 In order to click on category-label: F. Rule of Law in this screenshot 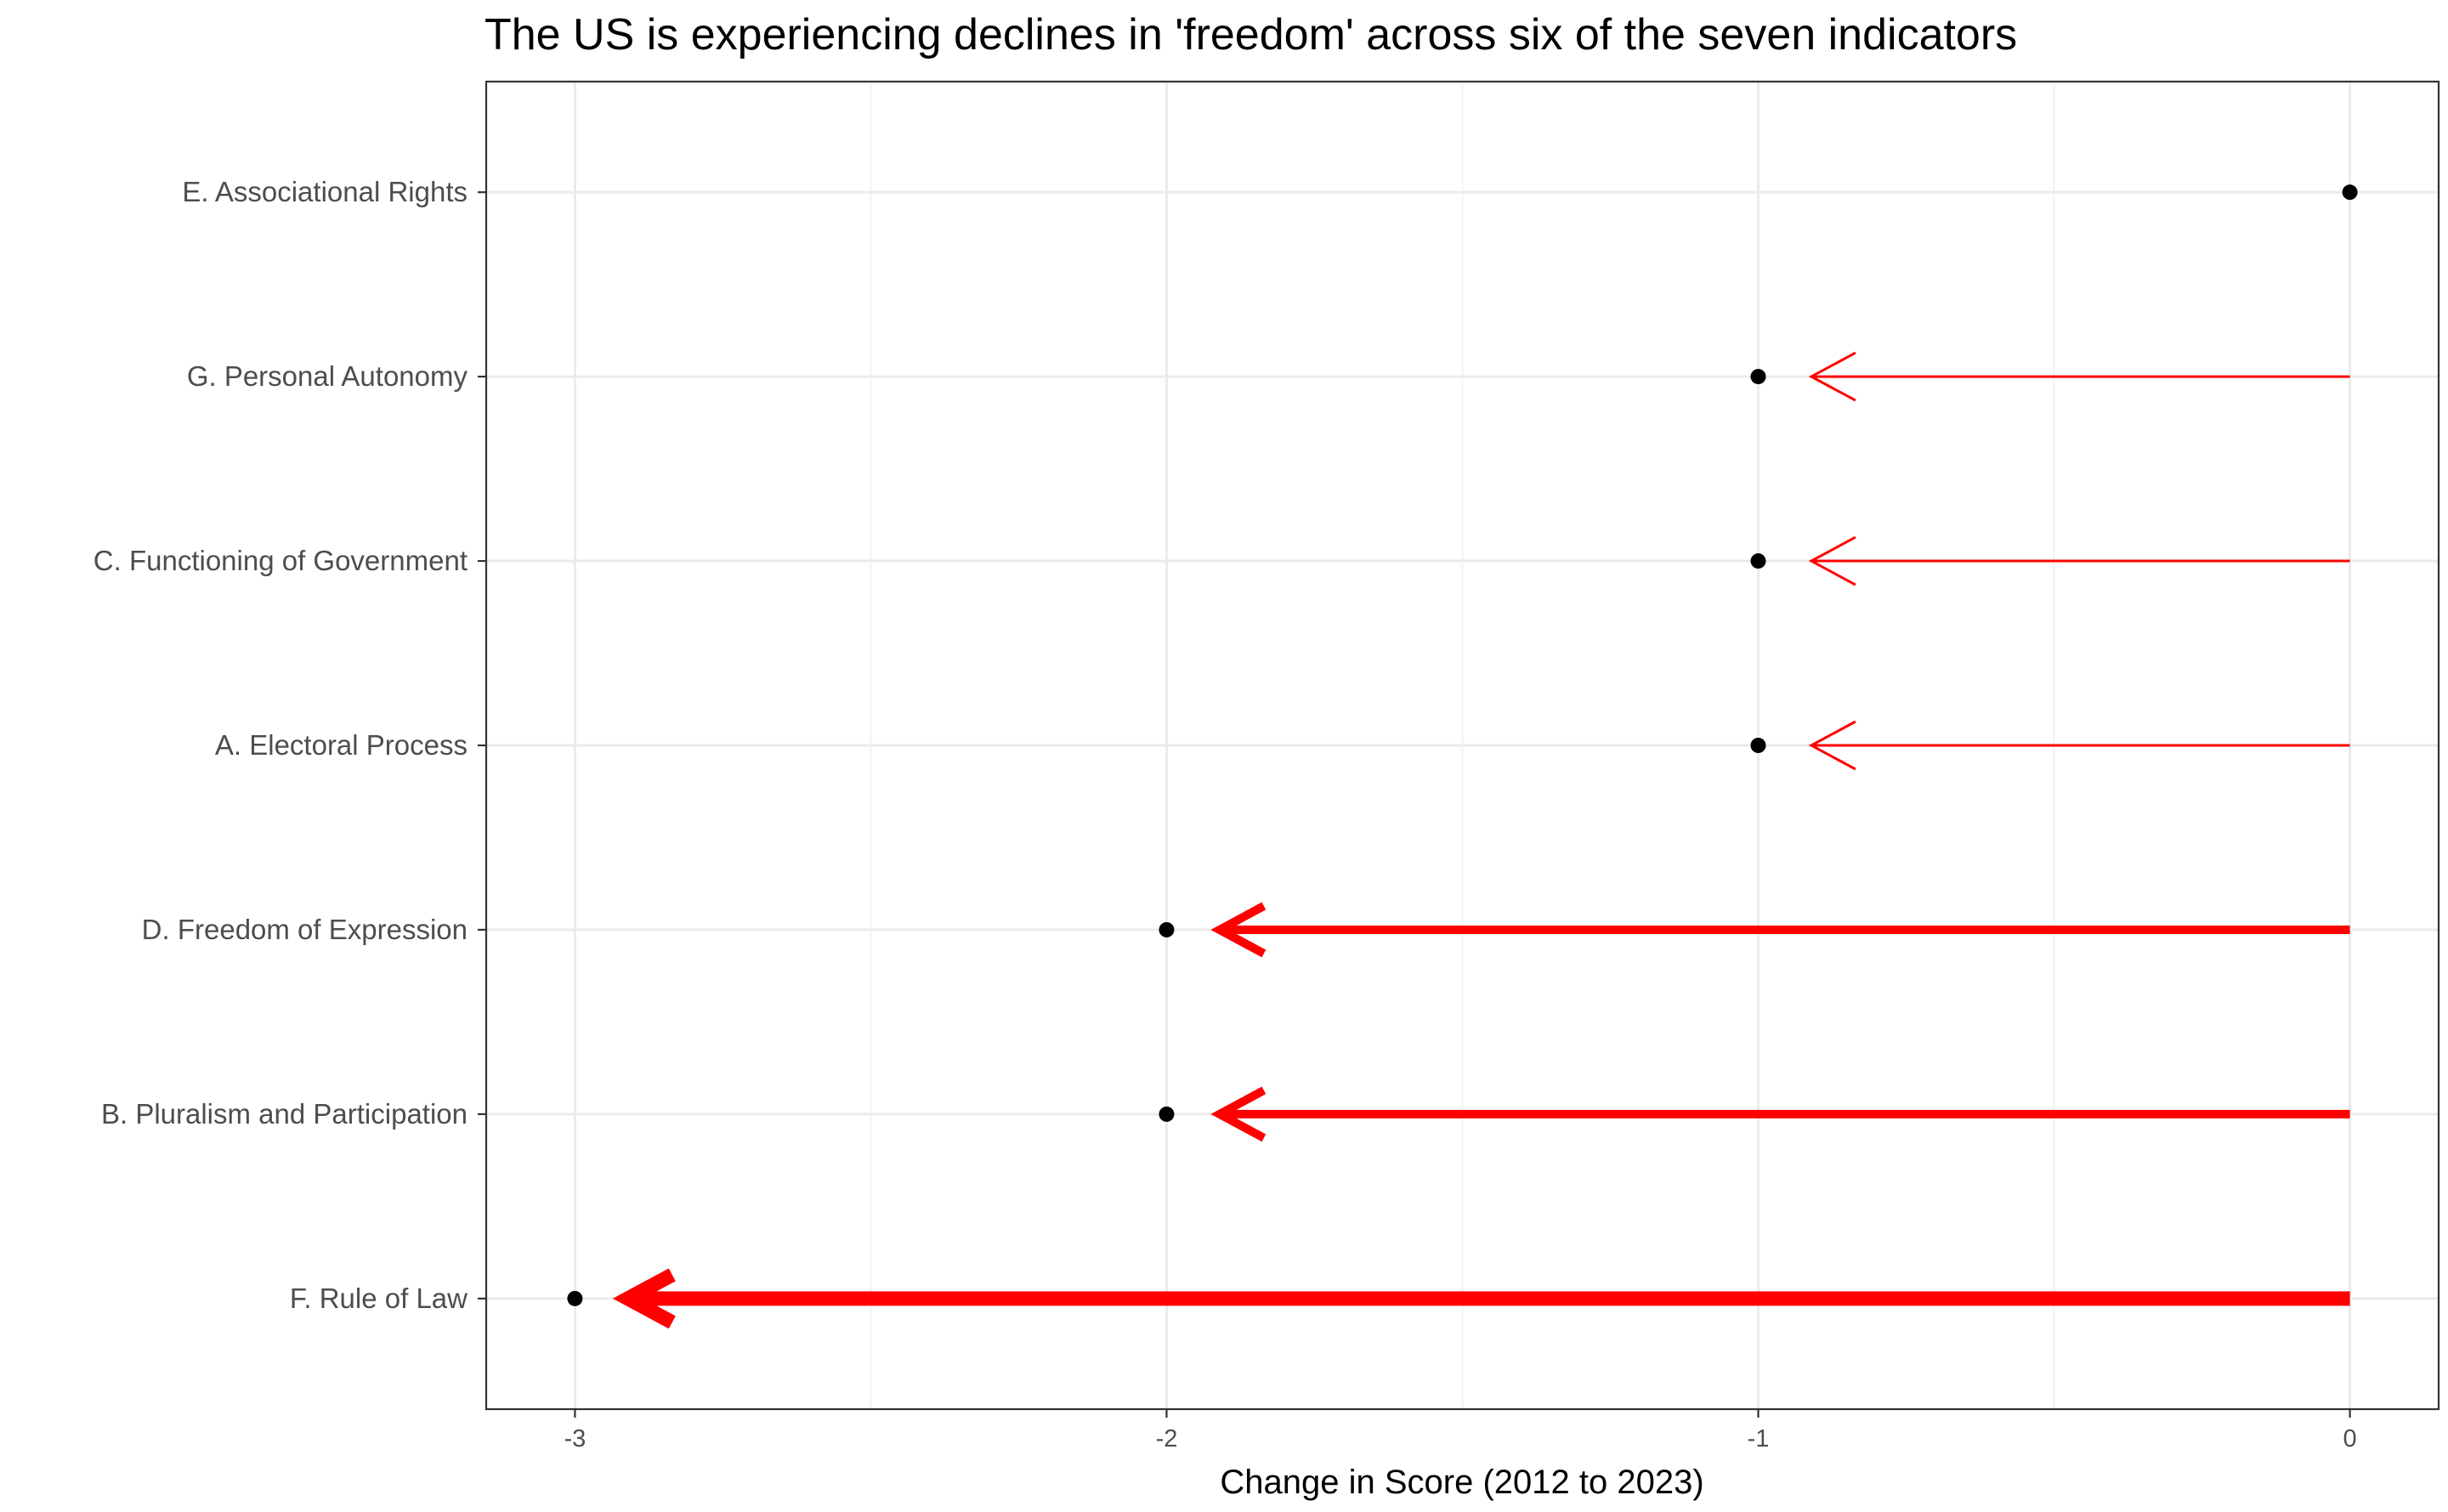, I will do `click(379, 1298)`.